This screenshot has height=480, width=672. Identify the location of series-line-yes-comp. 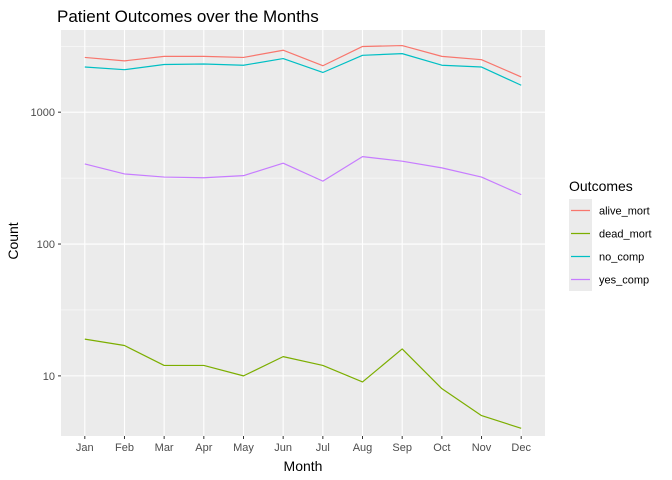
(303, 176).